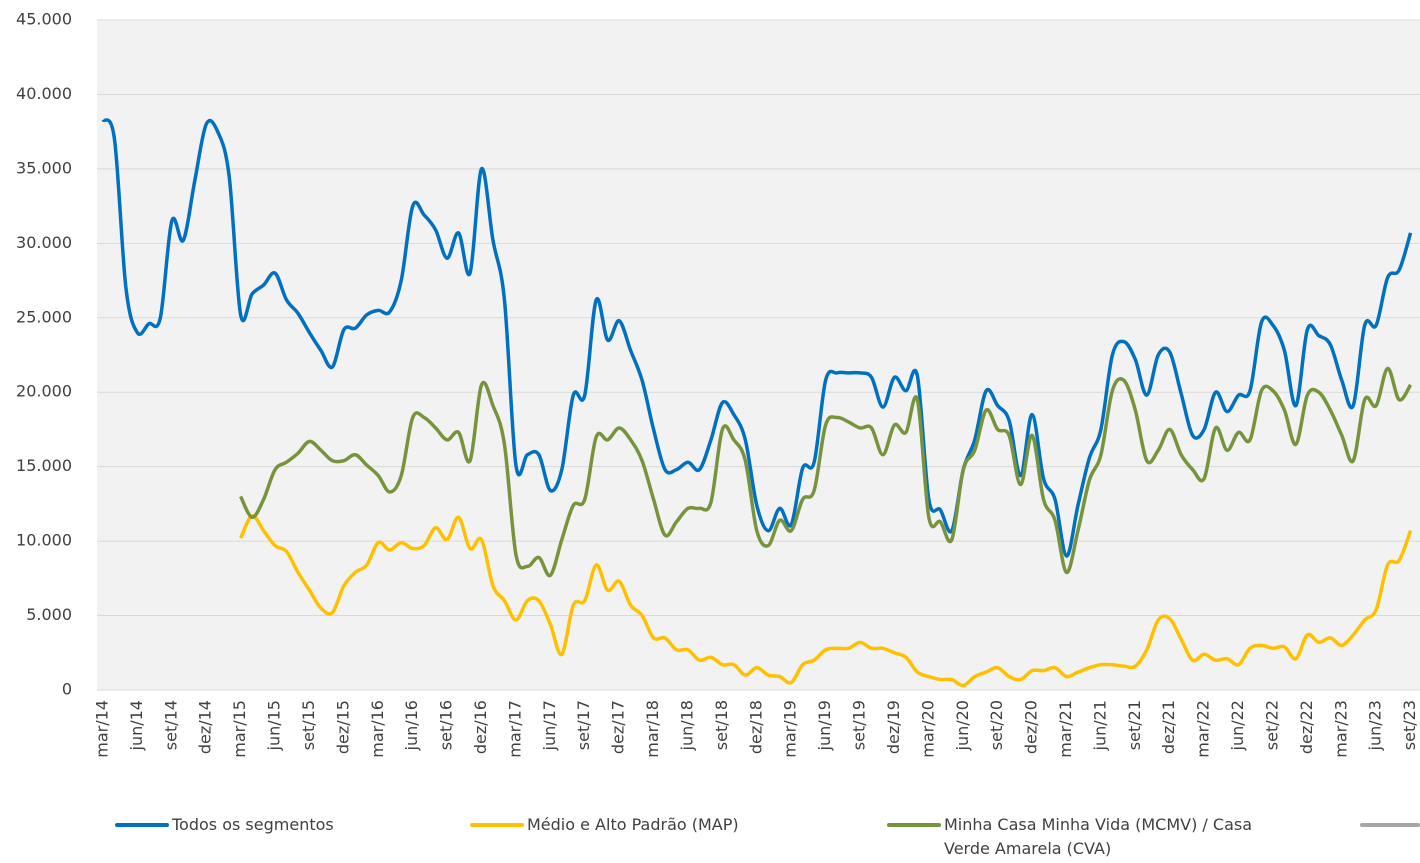  I want to click on x-tick-label: jun/21, so click(1099, 725).